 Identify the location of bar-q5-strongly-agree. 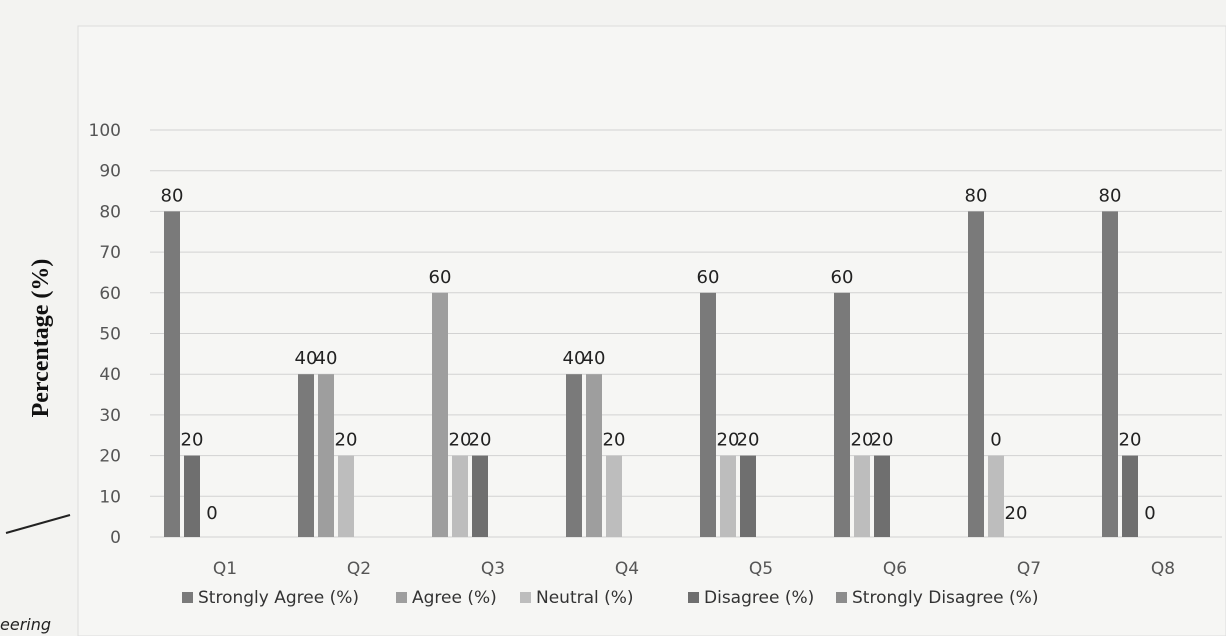
(708, 414).